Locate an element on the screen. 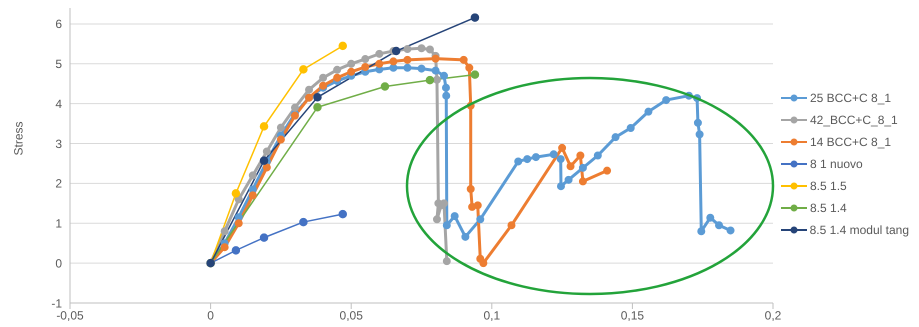  x-tick-label: 0,05 is located at coordinates (352, 315).